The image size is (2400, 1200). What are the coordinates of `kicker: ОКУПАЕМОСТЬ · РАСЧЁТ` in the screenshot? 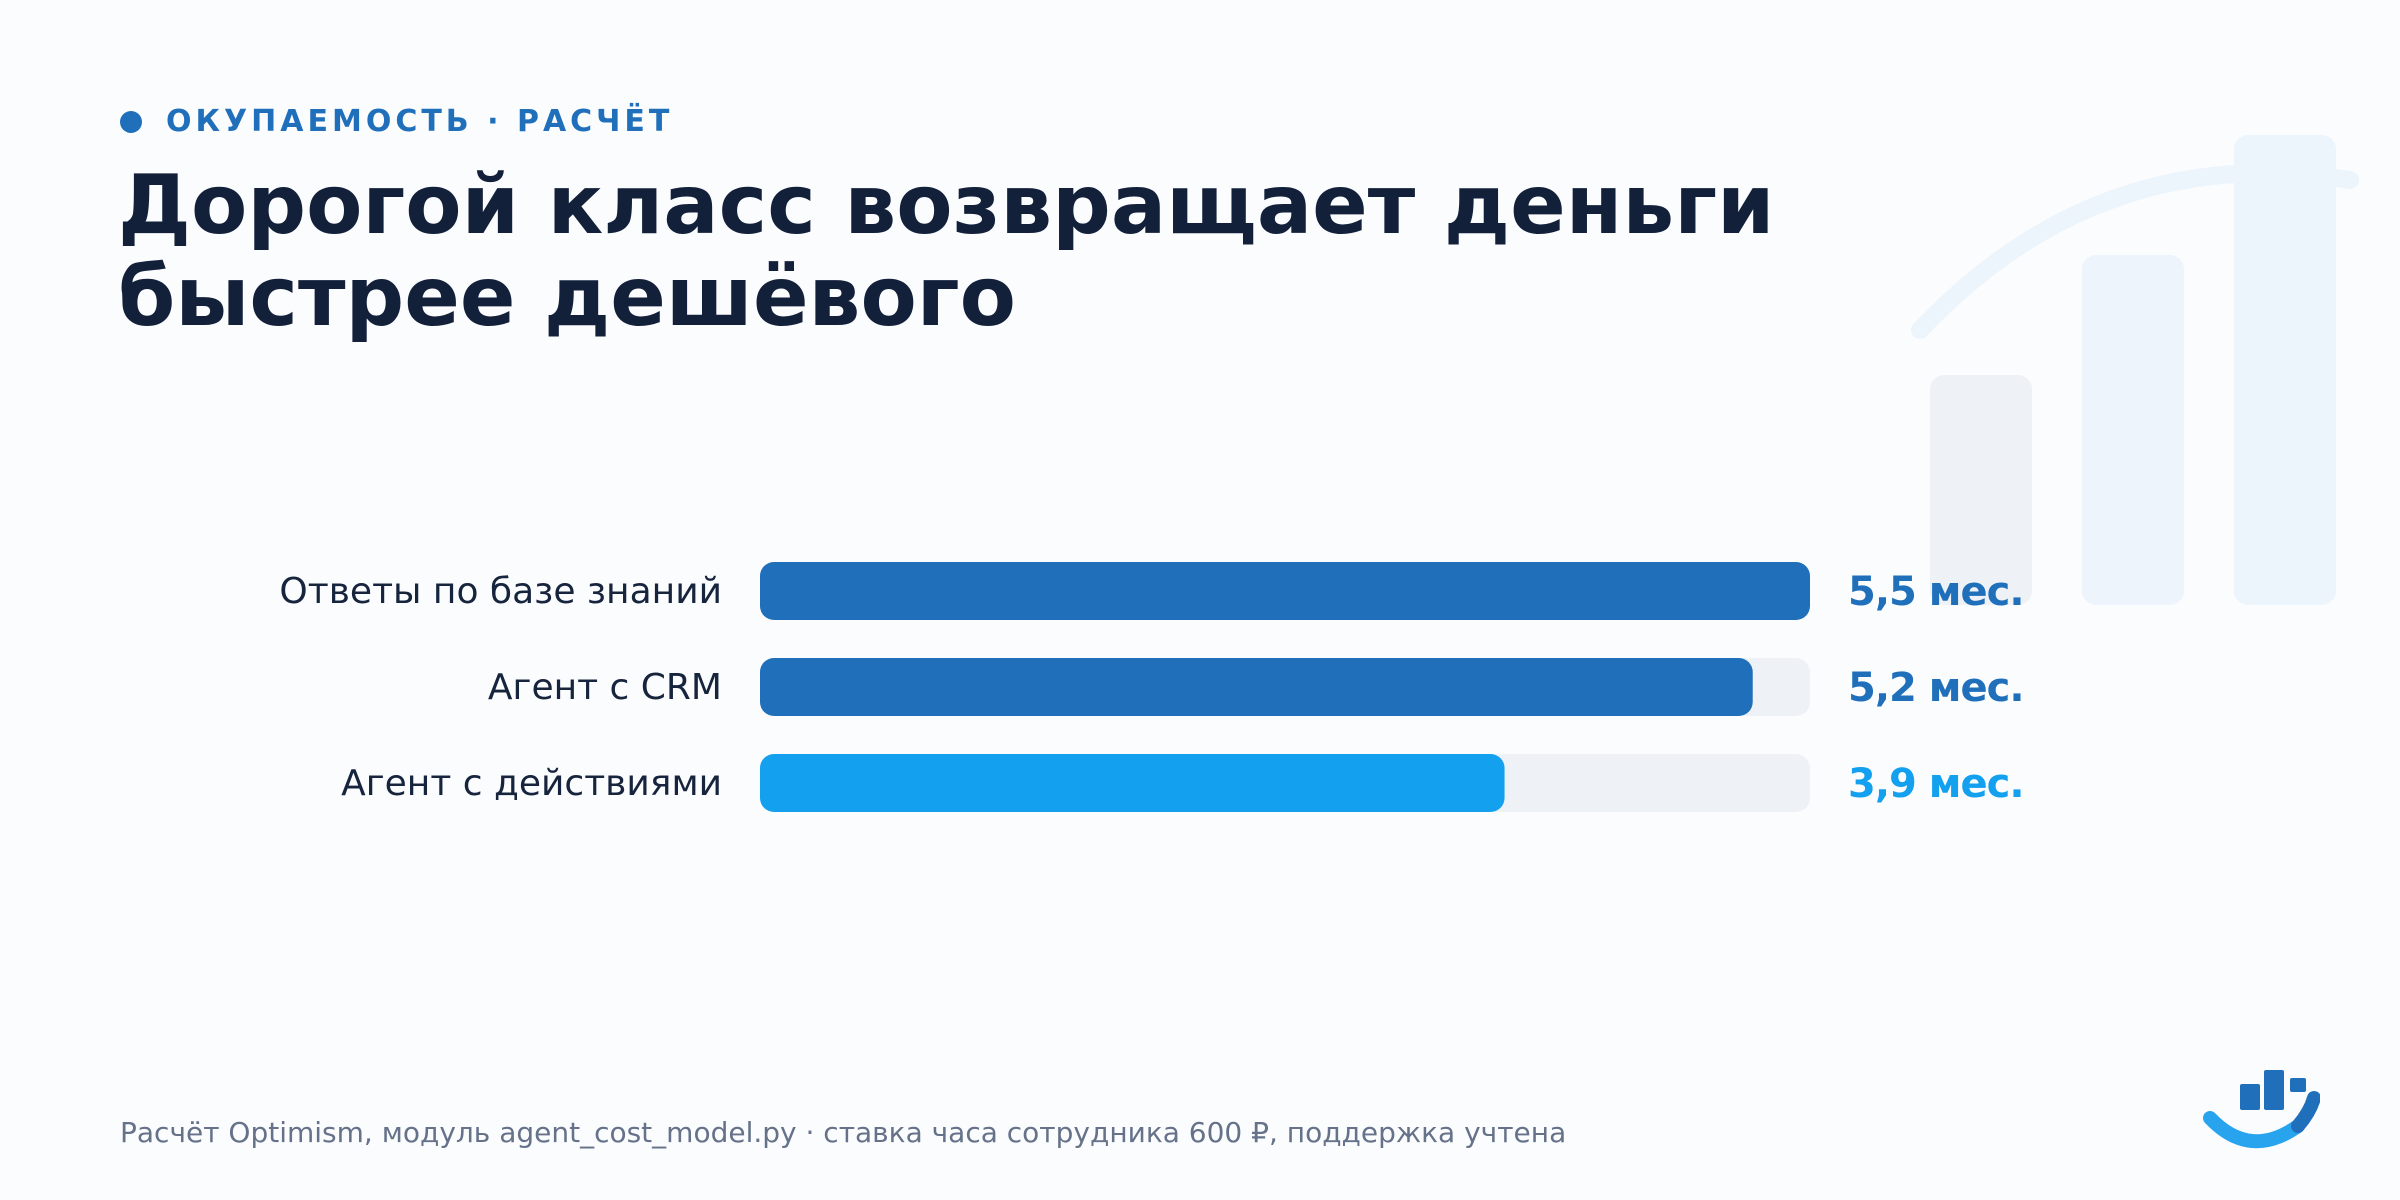 It's located at (396, 121).